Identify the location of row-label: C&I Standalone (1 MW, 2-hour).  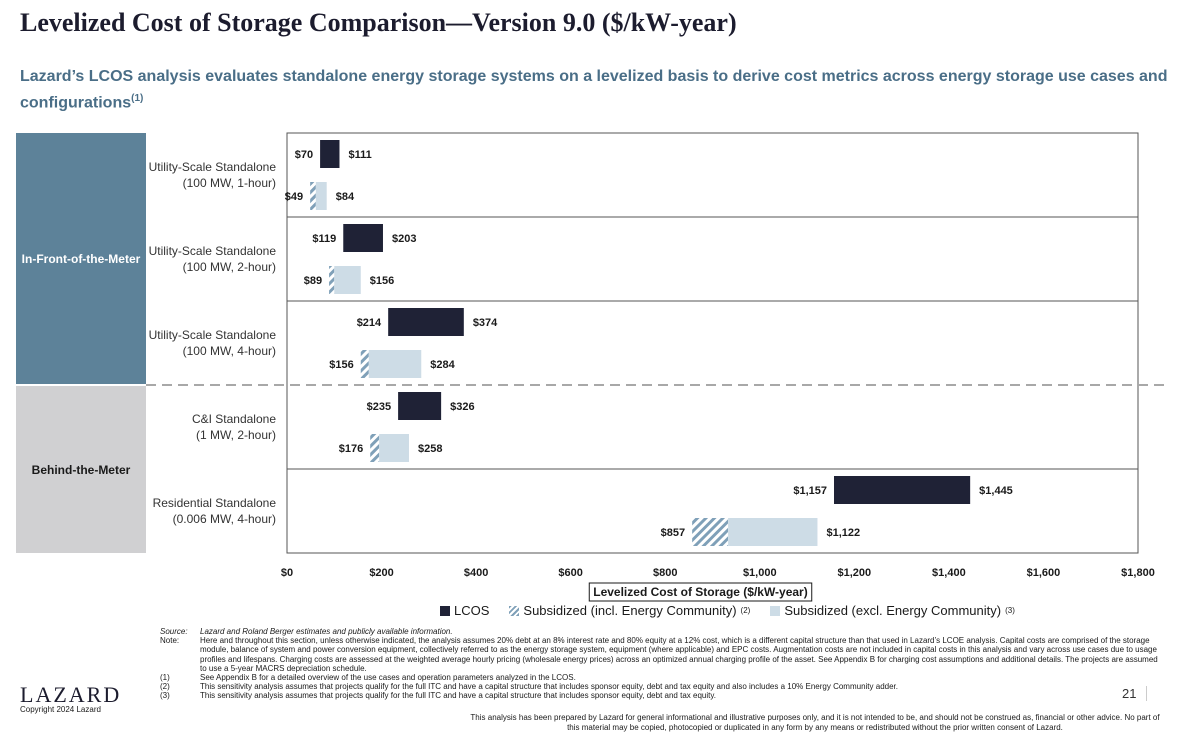
(211, 427).